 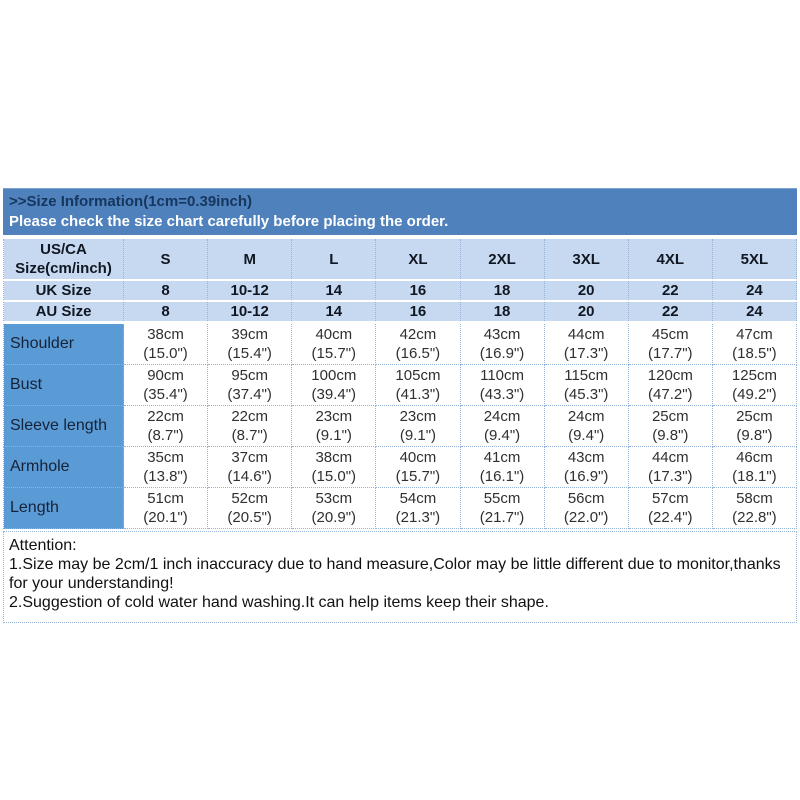 I want to click on inch-value: (15.4"), so click(x=249, y=353).